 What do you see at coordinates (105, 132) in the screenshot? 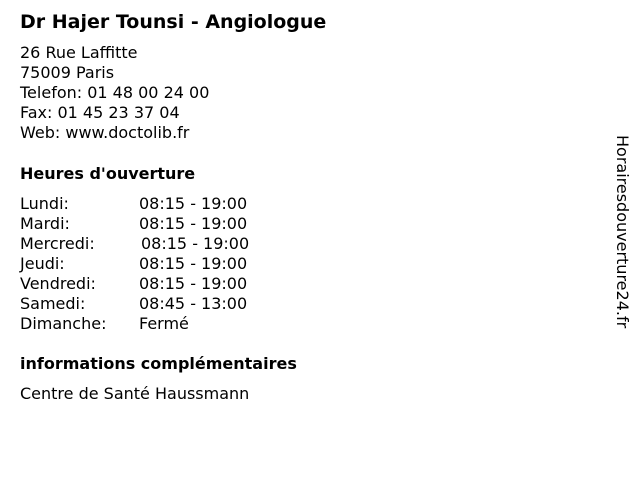
I see `website: Web: www.doctolib.fr` at bounding box center [105, 132].